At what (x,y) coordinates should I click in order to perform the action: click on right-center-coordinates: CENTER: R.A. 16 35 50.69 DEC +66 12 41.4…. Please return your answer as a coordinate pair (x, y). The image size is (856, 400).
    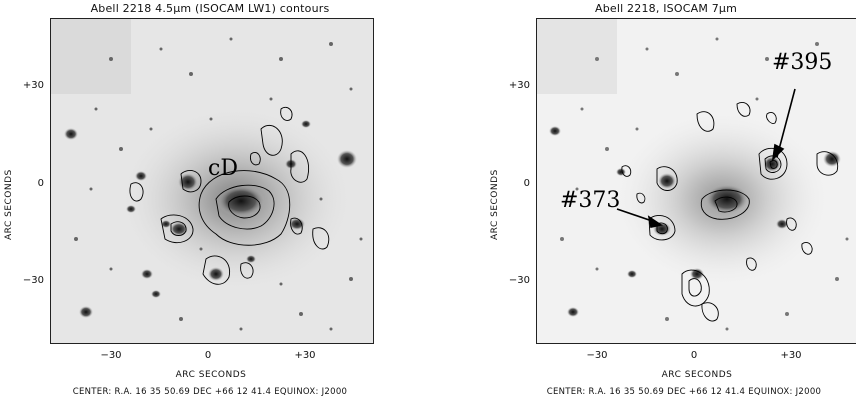
    Looking at the image, I should click on (684, 392).